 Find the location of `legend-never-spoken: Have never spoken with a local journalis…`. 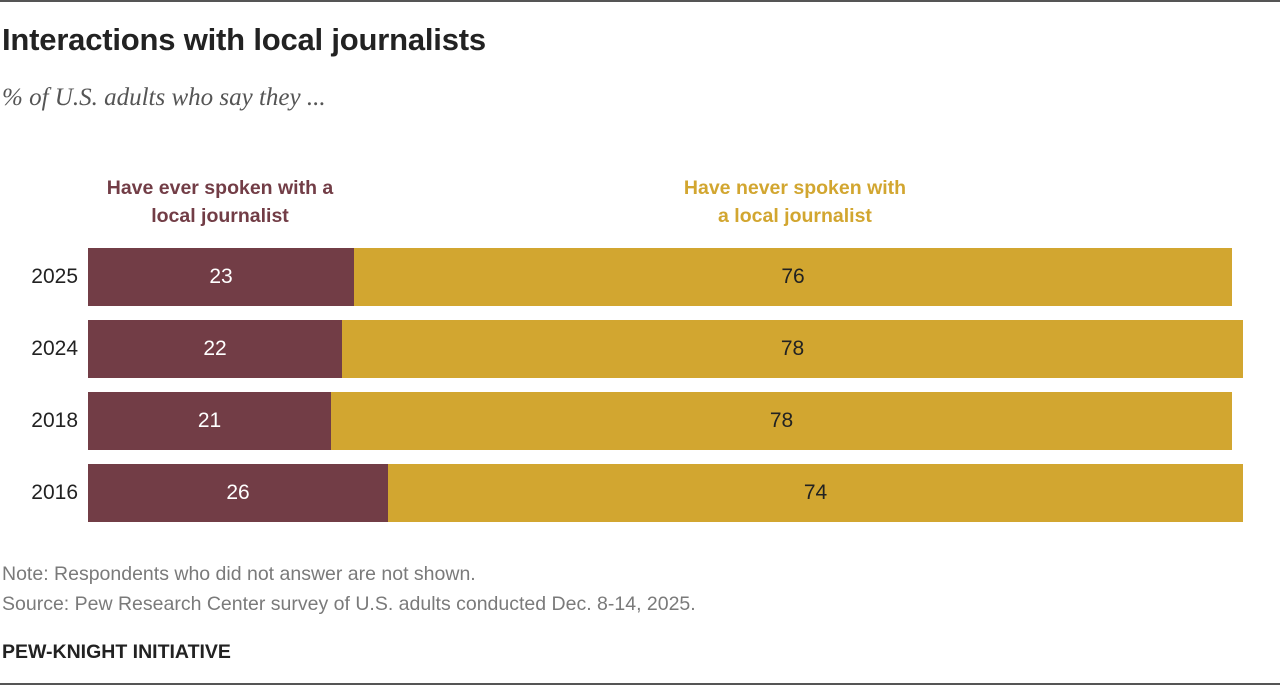

legend-never-spoken: Have never spoken with a local journalis… is located at coordinates (795, 202).